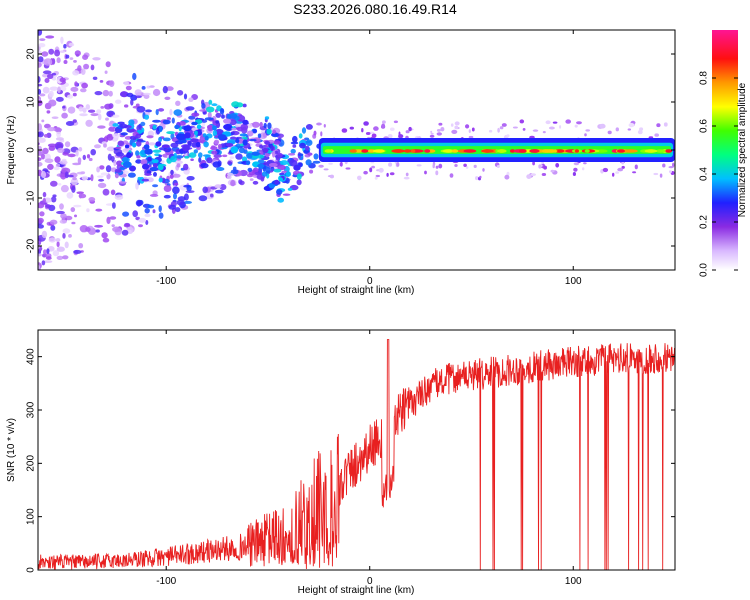  Describe the element at coordinates (718, 174) in the screenshot. I see `colorbar-ticks: 0.0 0.2 0.4 0.6 0.8` at that location.